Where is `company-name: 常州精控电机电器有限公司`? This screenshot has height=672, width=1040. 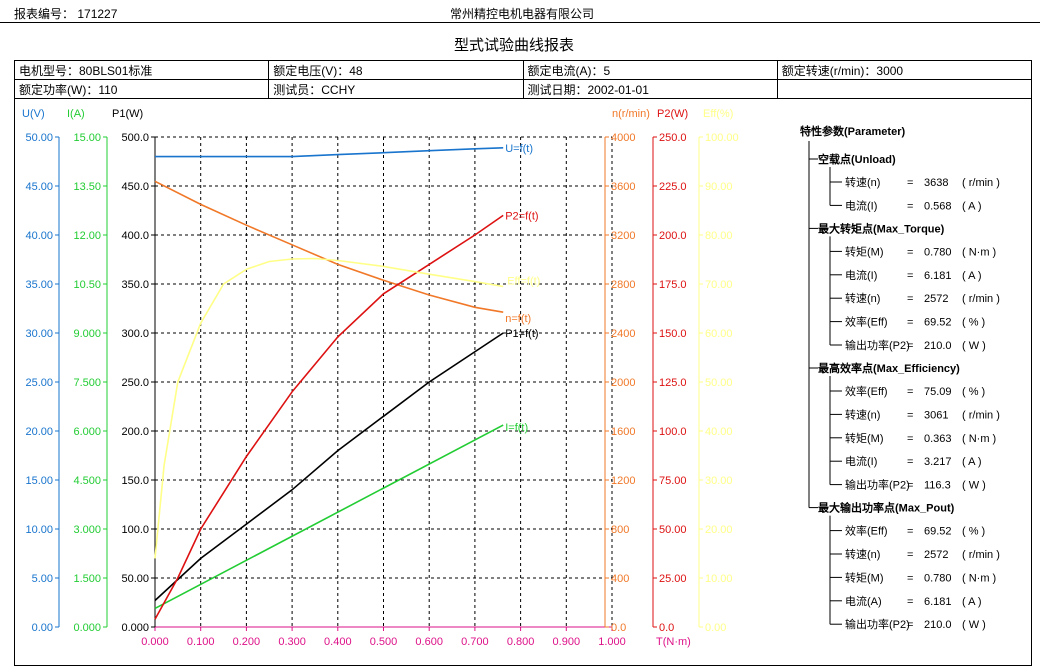 company-name: 常州精控电机电器有限公司 is located at coordinates (522, 14).